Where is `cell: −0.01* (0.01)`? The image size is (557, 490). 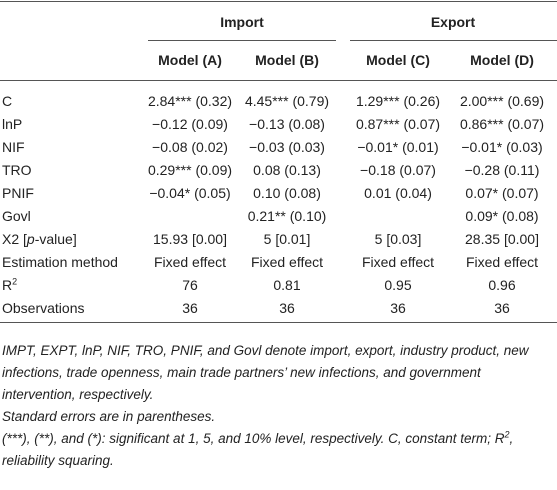
cell: −0.01* (0.01) is located at coordinates (398, 147).